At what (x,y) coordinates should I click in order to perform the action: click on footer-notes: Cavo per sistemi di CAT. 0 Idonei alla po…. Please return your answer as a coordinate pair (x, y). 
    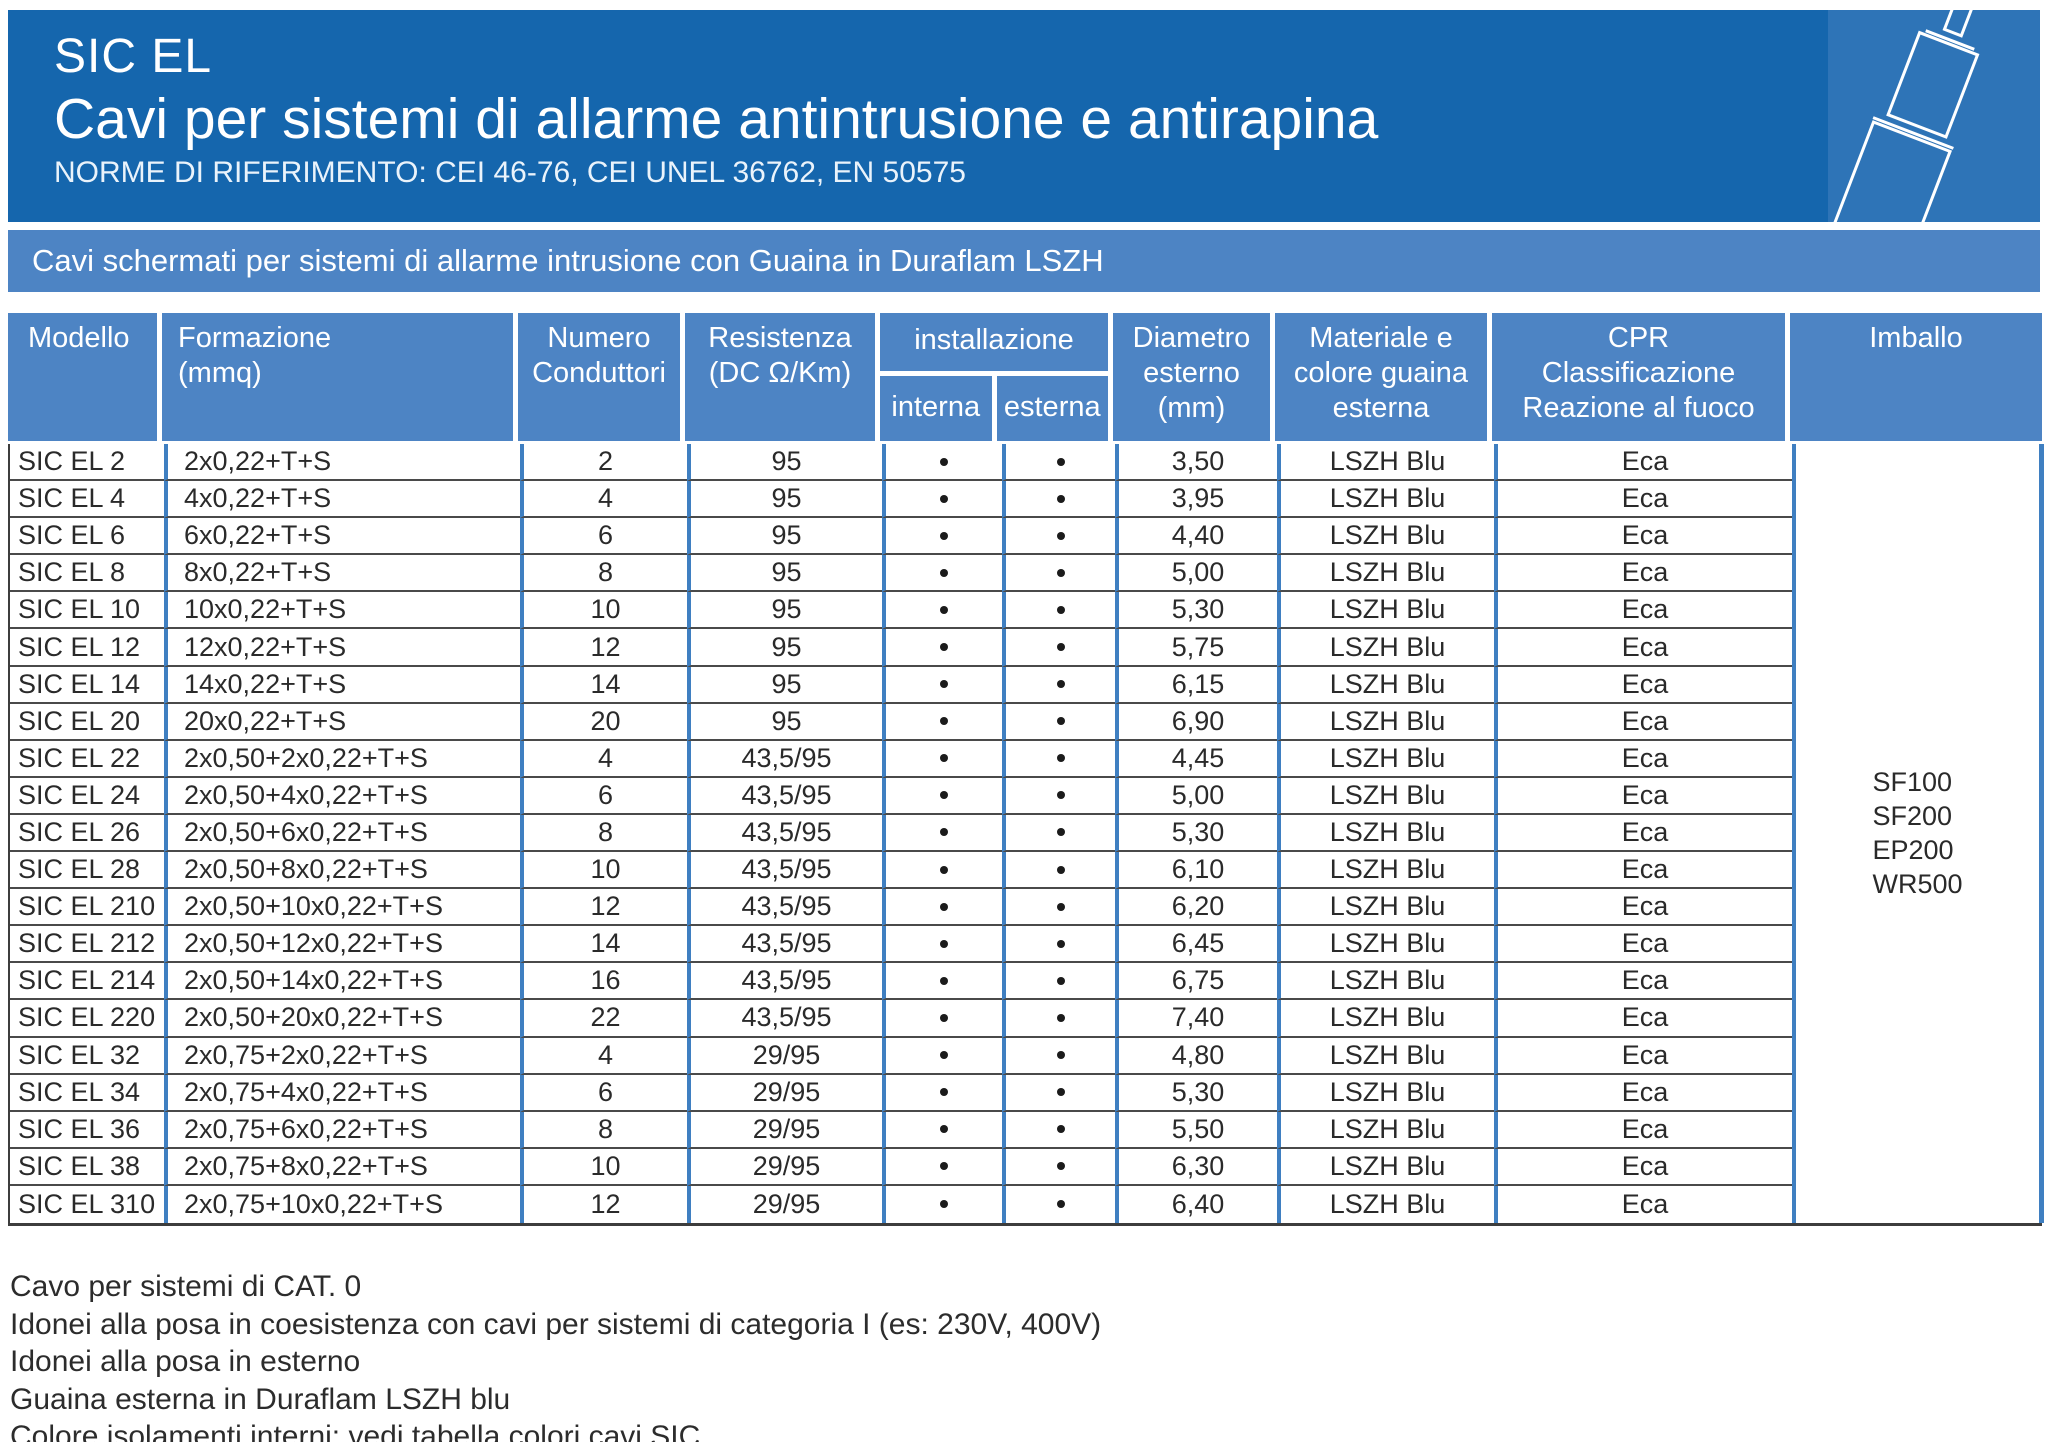
    Looking at the image, I should click on (555, 1355).